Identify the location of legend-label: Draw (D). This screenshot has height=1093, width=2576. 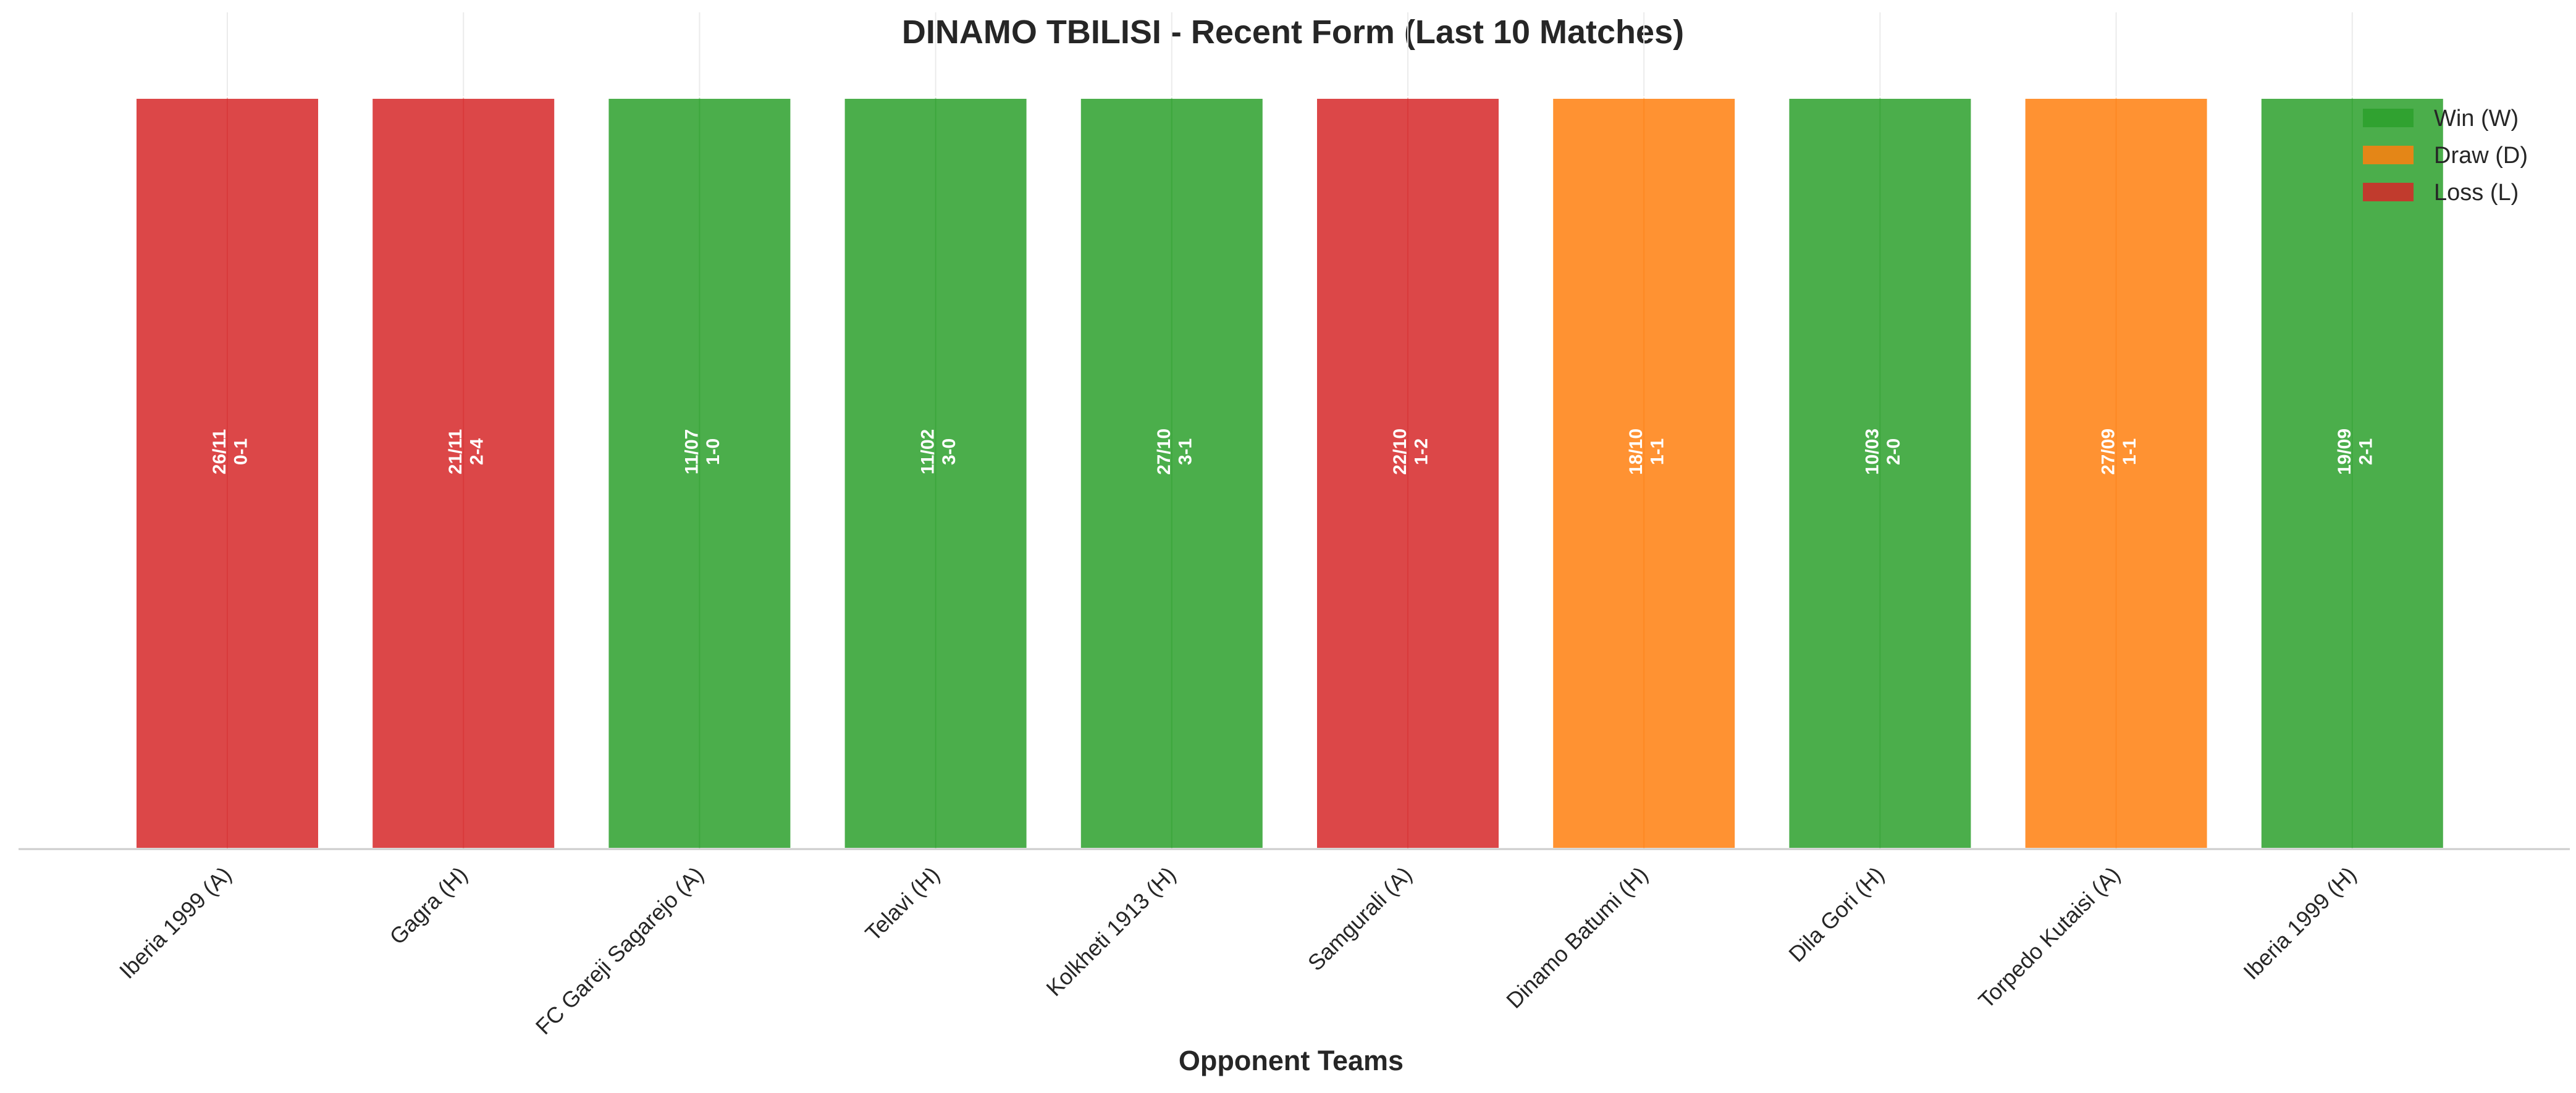
(2481, 156).